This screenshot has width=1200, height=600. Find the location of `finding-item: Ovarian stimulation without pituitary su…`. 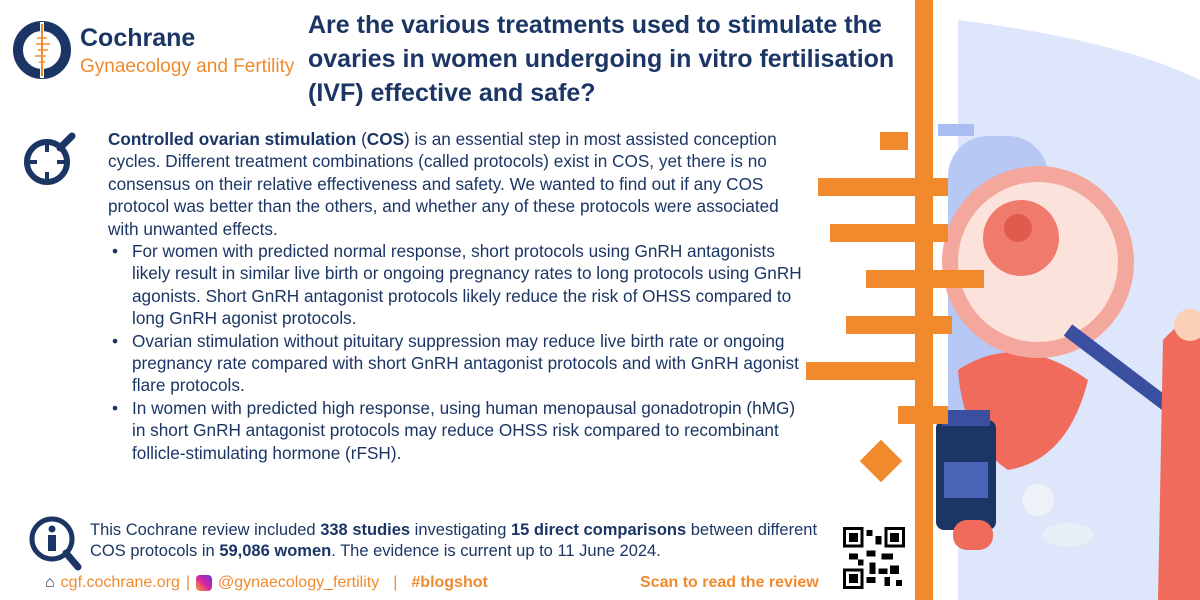

finding-item: Ovarian stimulation without pituitary su… is located at coordinates (460, 363).